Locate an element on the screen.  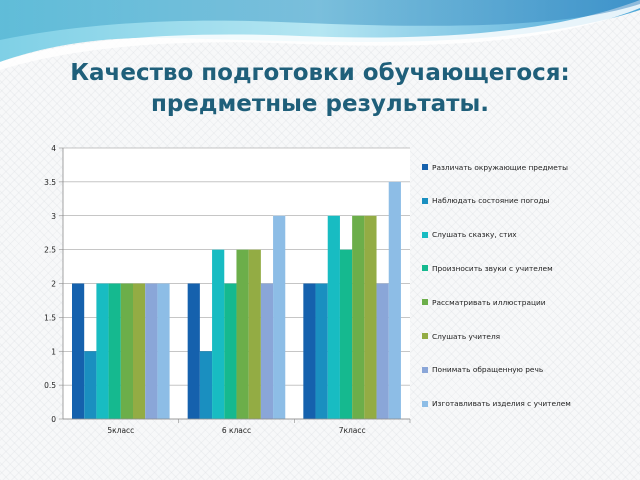
legend-item: Различать окружающие предметы is located at coordinates (495, 167).